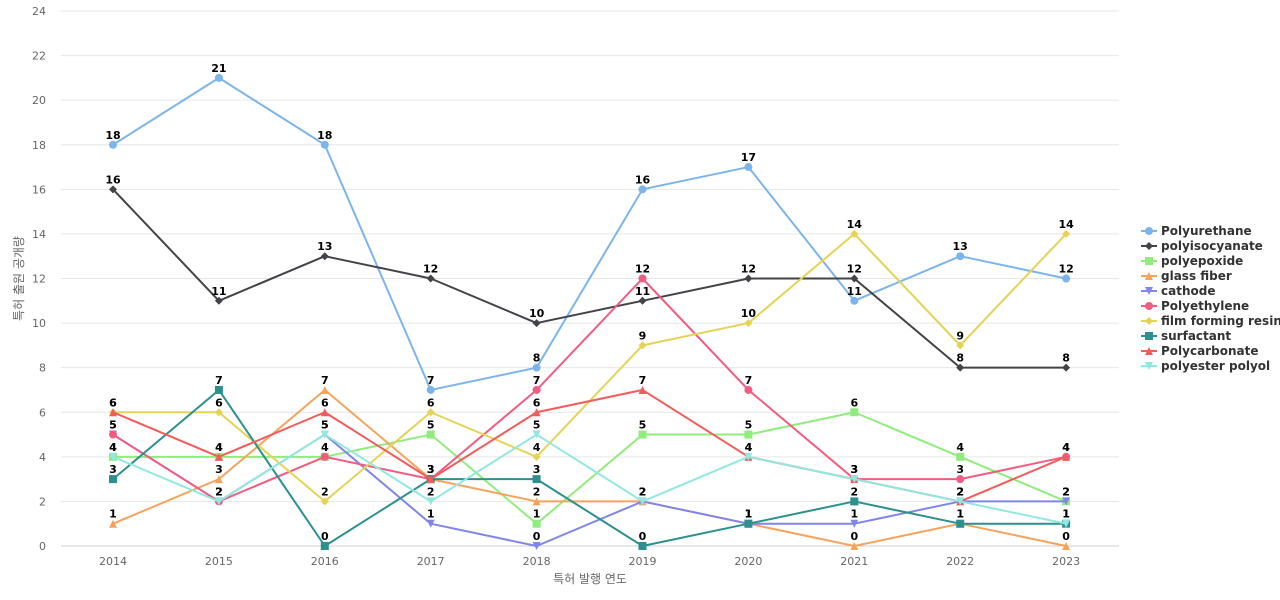  What do you see at coordinates (1202, 246) in the screenshot?
I see `legend-item: polyisocyanate` at bounding box center [1202, 246].